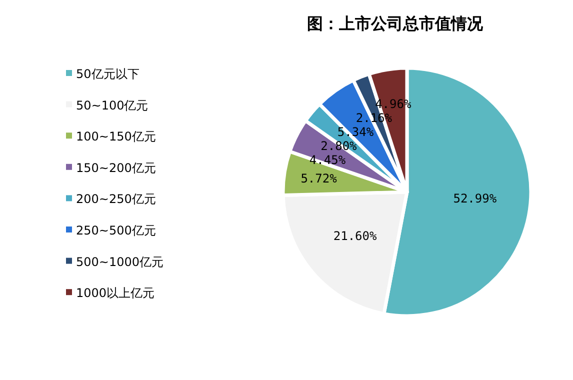  I want to click on data-label: 52.99%, so click(475, 198).